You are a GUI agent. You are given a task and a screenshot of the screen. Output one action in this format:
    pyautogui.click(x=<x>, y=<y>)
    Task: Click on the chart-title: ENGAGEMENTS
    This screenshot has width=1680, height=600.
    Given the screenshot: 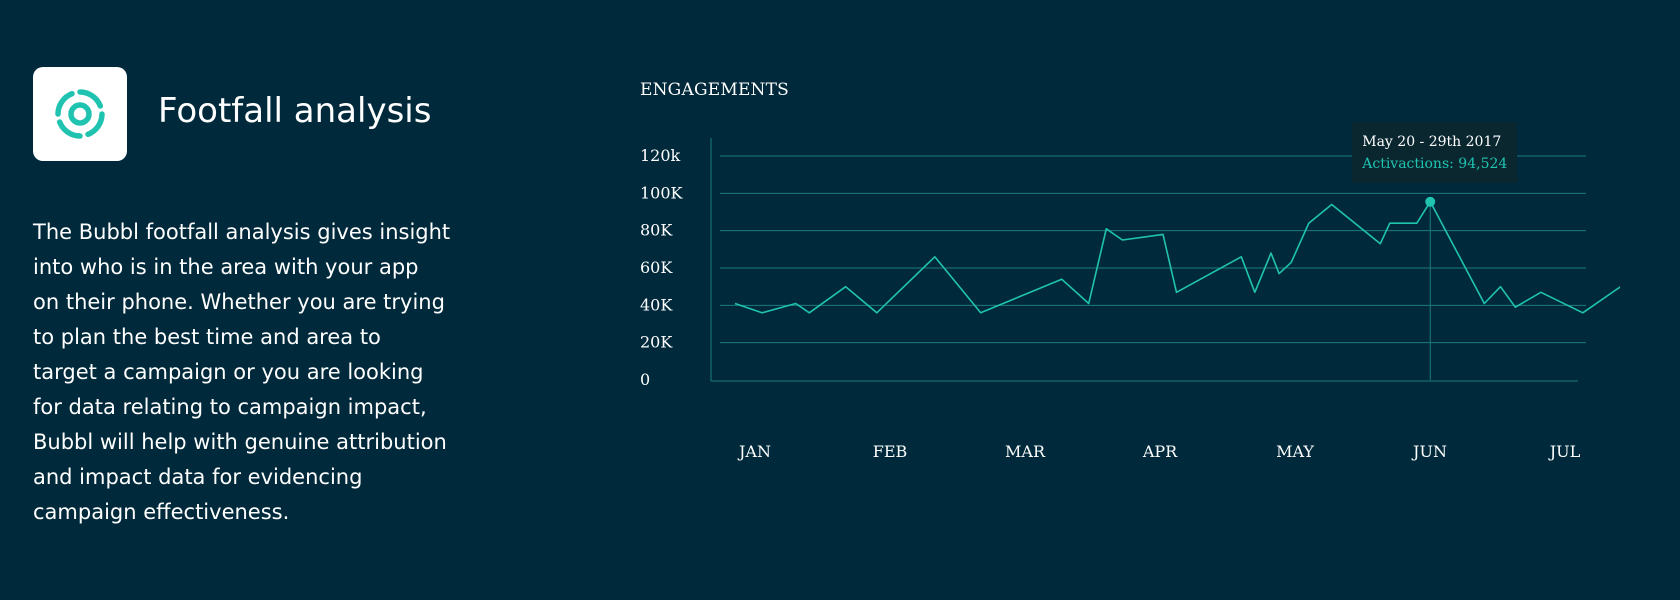 What is the action you would take?
    pyautogui.click(x=715, y=90)
    